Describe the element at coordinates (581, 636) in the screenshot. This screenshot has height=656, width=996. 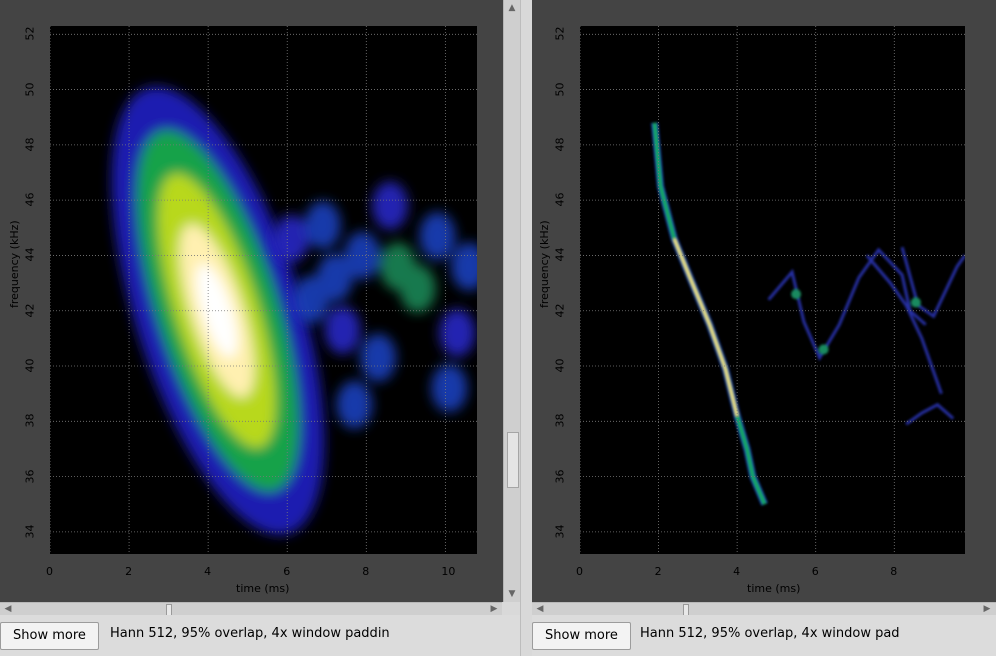
I see `right-show-more-button: Show more` at that location.